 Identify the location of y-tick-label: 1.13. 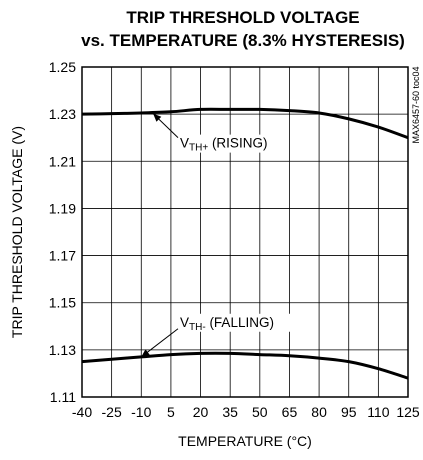
(62, 350).